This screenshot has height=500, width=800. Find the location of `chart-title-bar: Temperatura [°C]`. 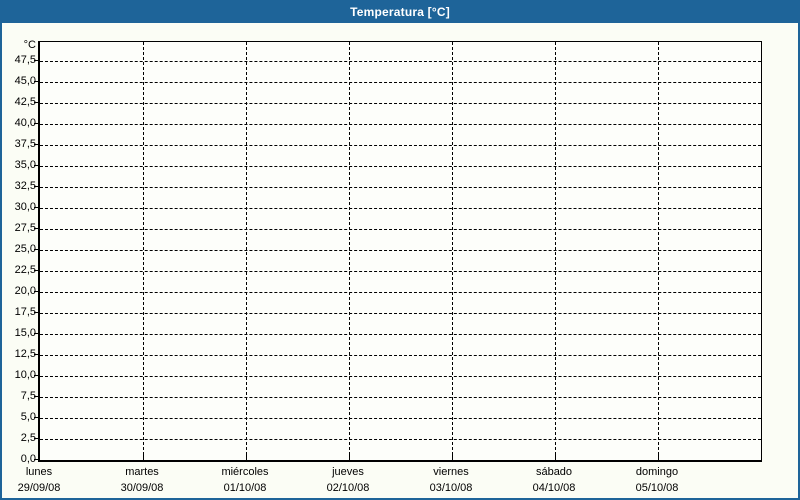

chart-title-bar: Temperatura [°C] is located at coordinates (400, 11).